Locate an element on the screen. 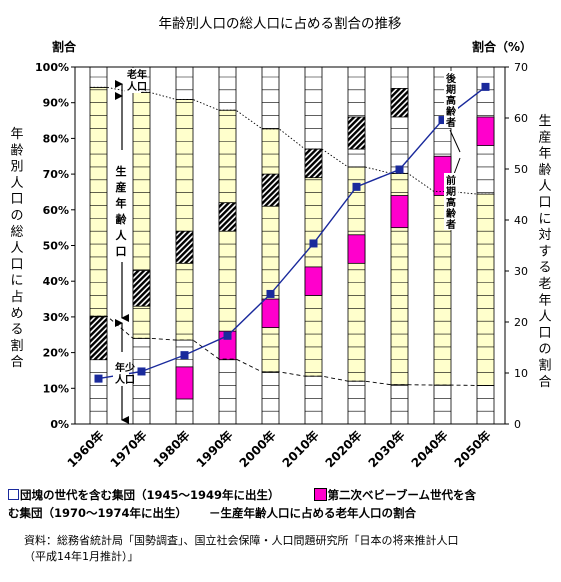 The height and width of the screenshot is (582, 561). annotation-late-elderly-bg is located at coordinates (451, 99).